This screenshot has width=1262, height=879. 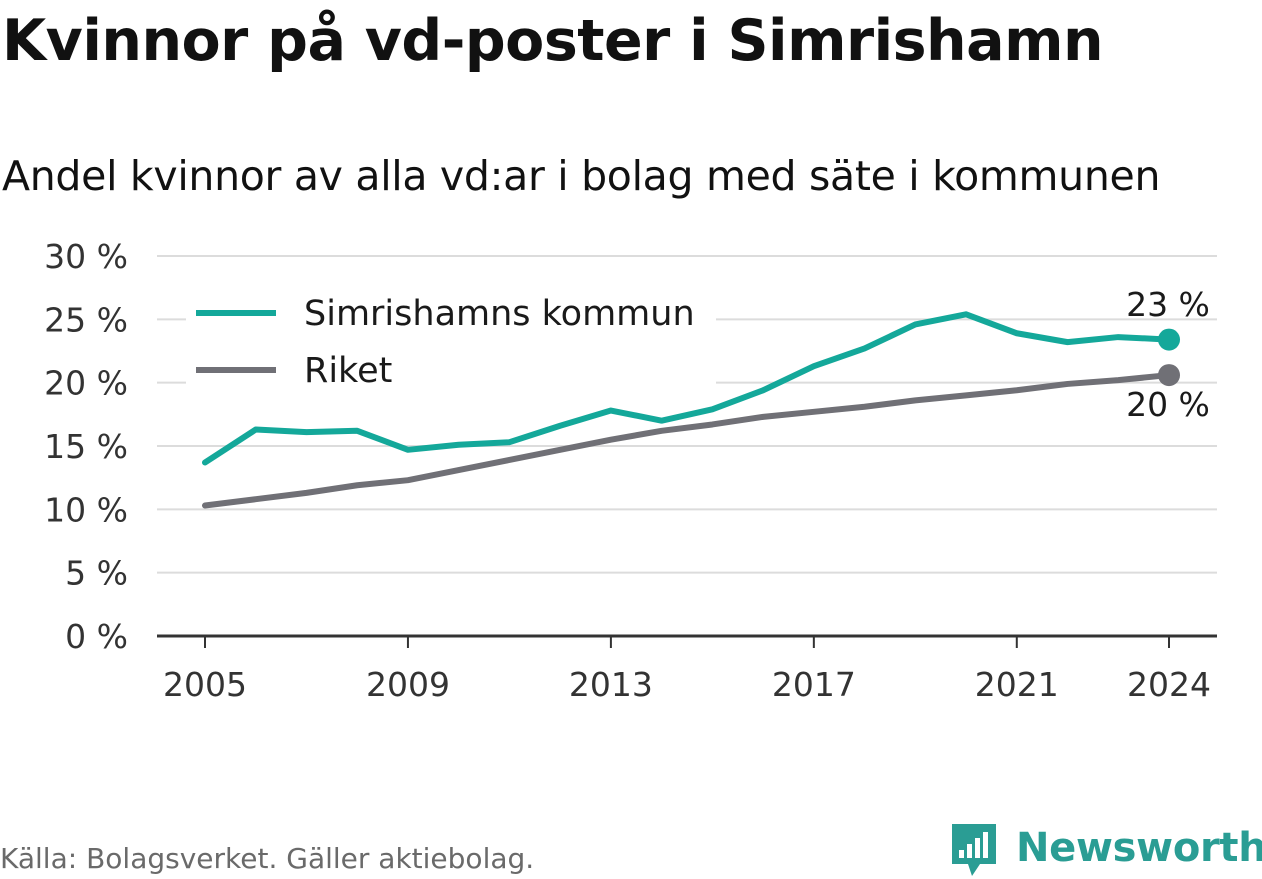 I want to click on series-line-simrishamn, so click(x=687, y=388).